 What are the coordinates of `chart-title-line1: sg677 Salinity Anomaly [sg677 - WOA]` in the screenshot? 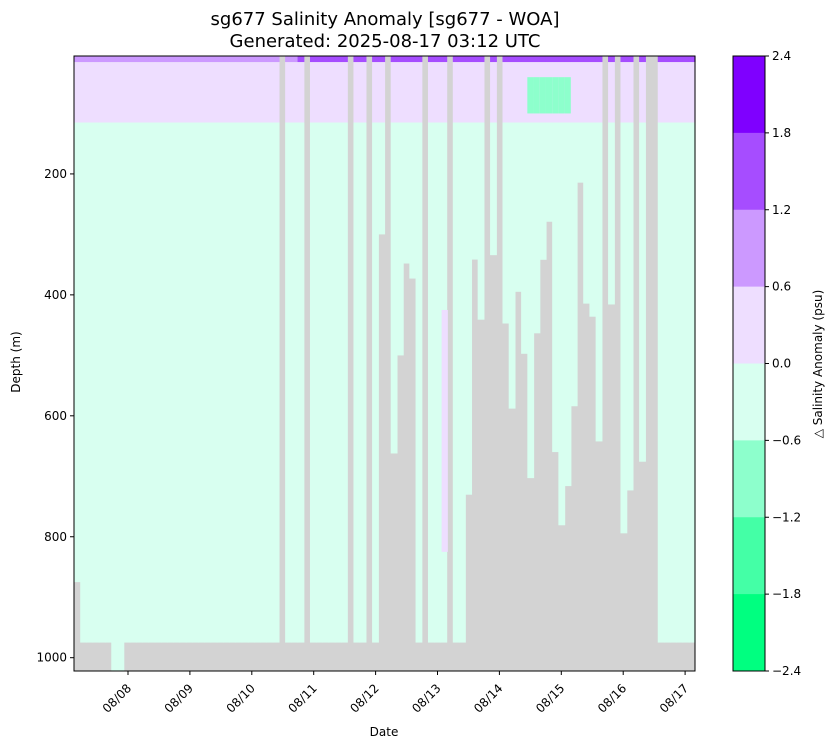 It's located at (385, 19).